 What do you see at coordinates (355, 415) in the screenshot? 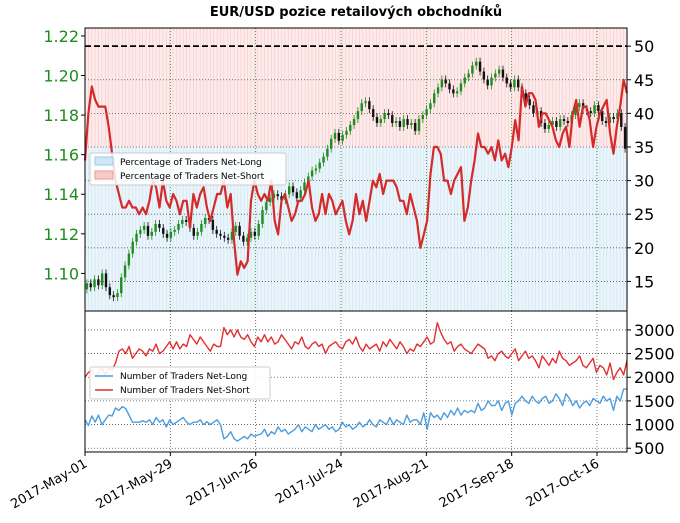
I see `net-long-count-line` at bounding box center [355, 415].